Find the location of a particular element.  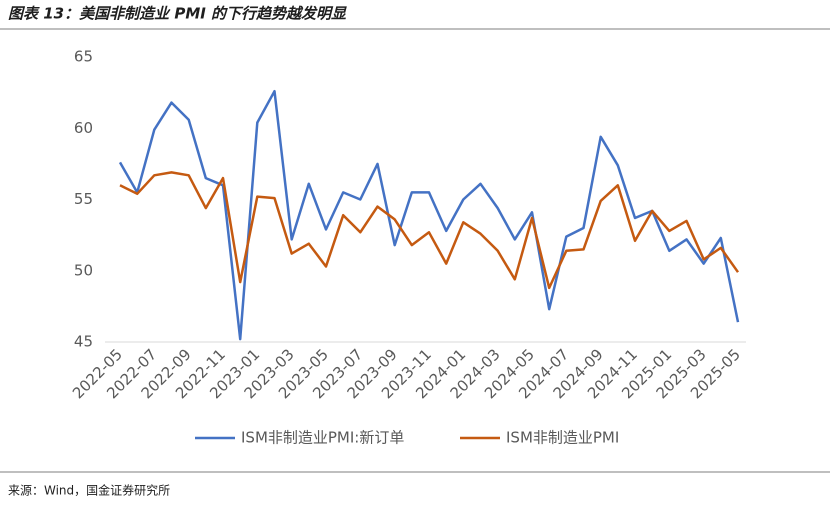

legend-label: ISM非制造业PMI:新订单 is located at coordinates (322, 438).